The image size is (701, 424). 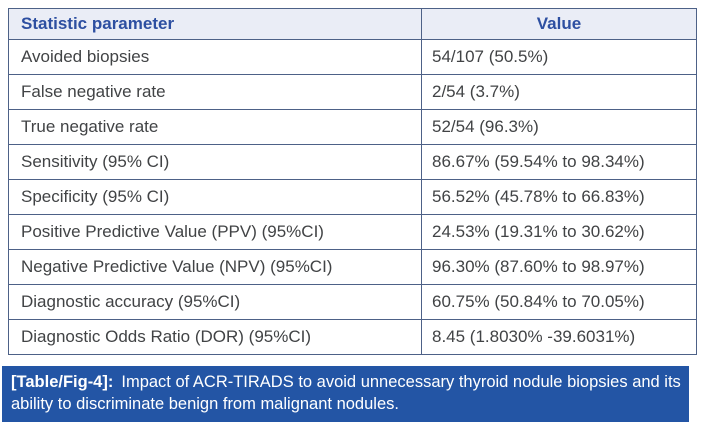 What do you see at coordinates (559, 302) in the screenshot?
I see `value-cell: 60.75% (50.84% to 70.05%)` at bounding box center [559, 302].